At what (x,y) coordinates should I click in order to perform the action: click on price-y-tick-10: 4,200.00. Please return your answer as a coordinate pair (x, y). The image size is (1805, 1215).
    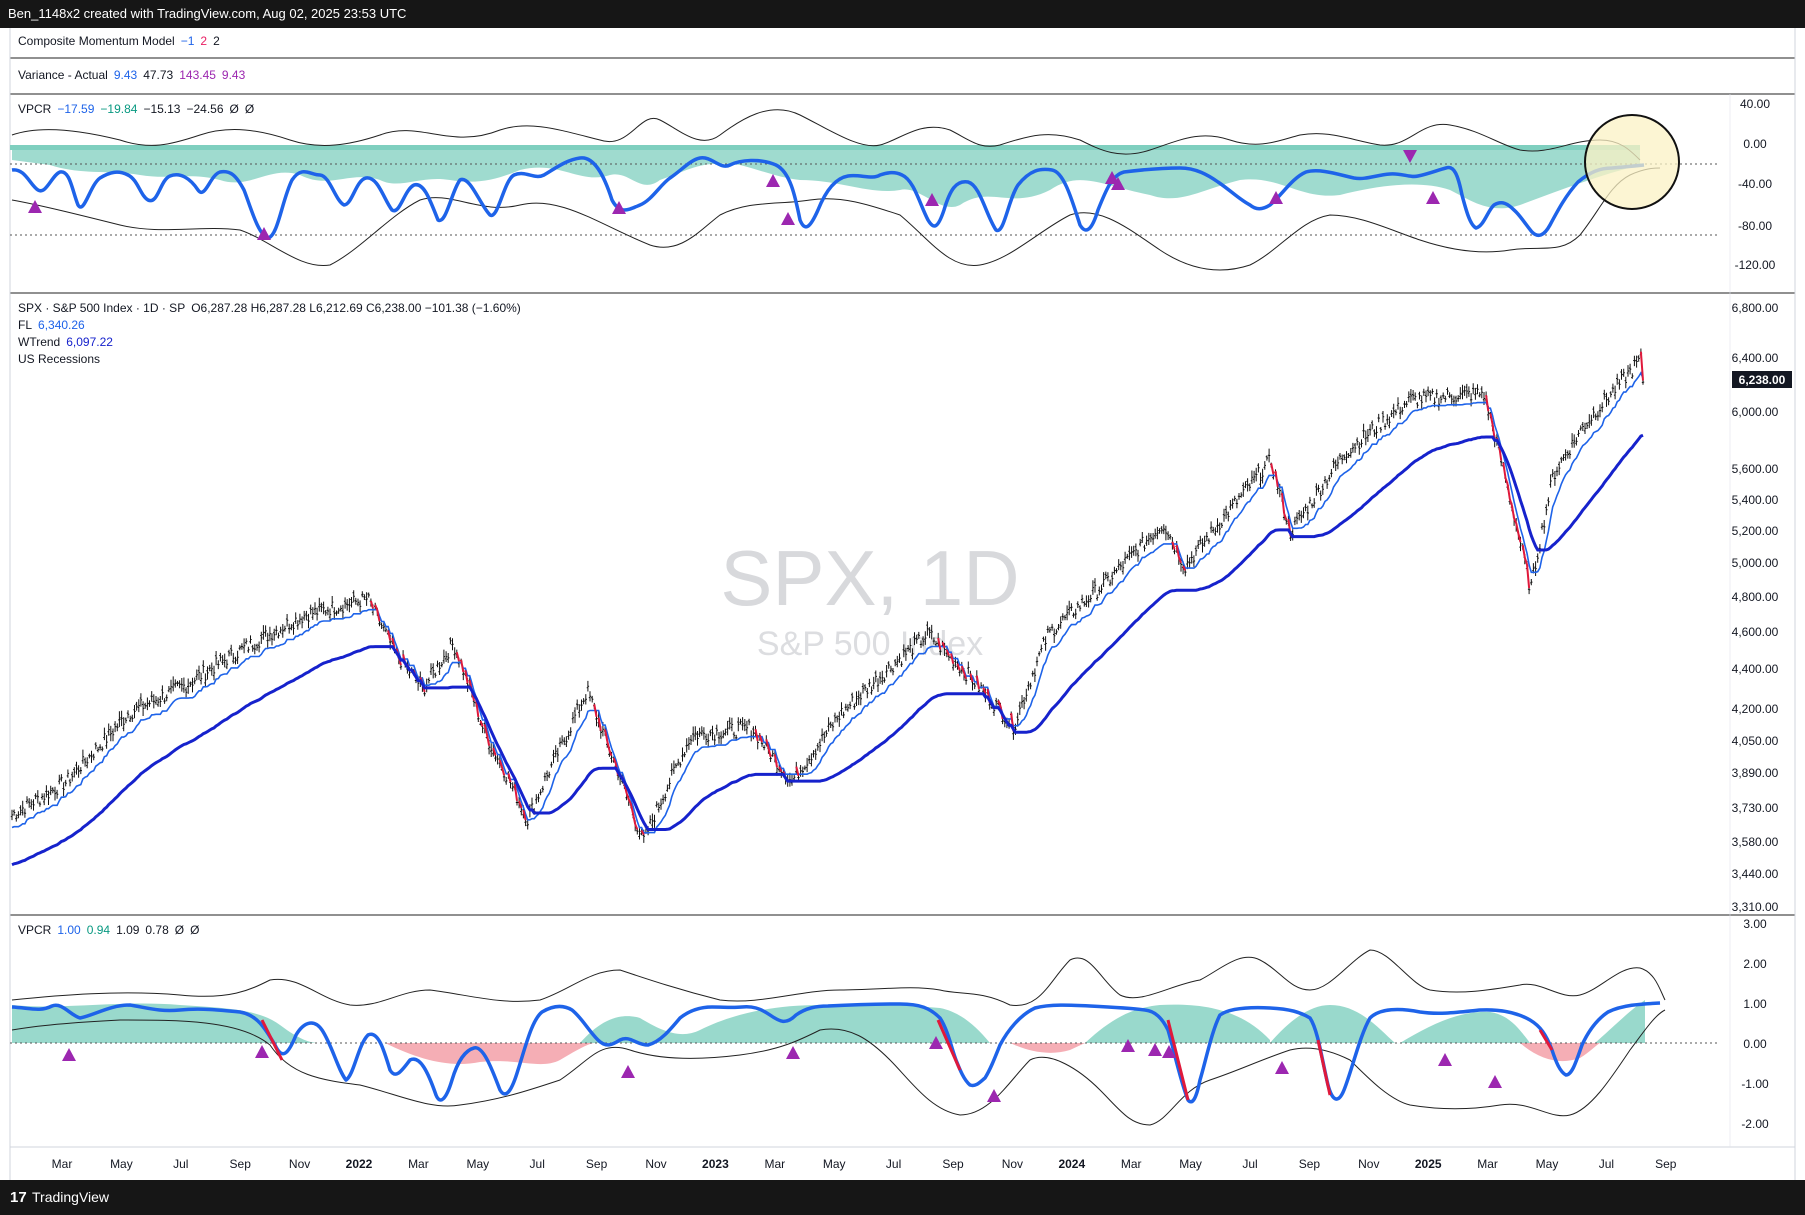
    Looking at the image, I should click on (1755, 709).